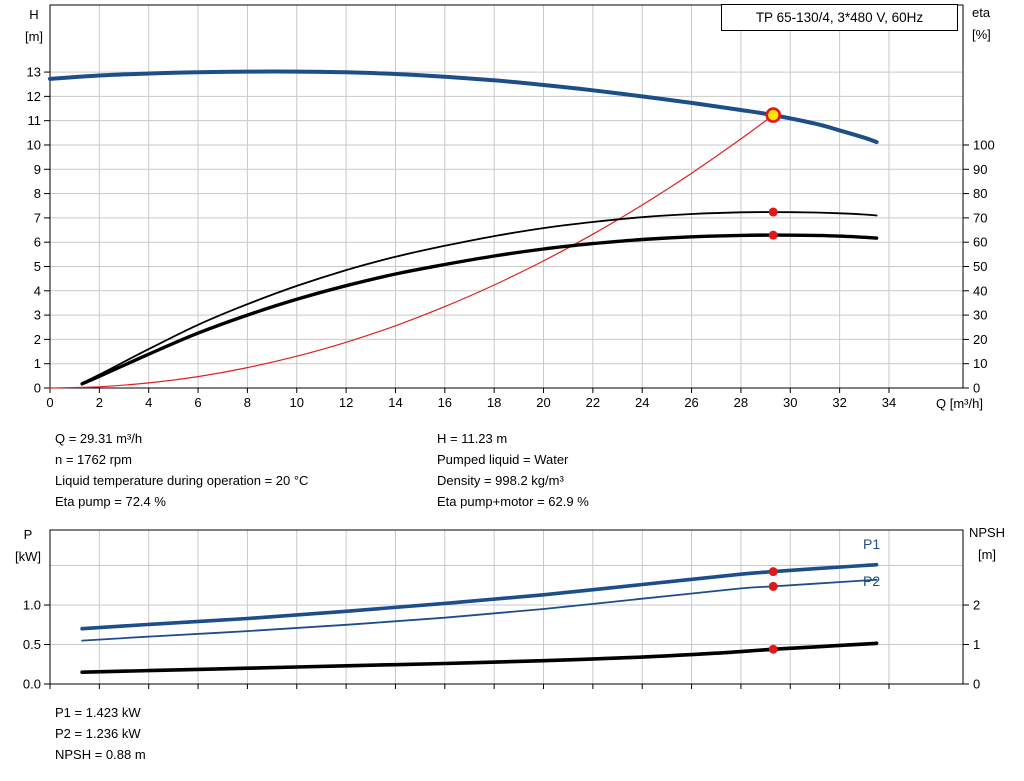 This screenshot has height=781, width=1024. Describe the element at coordinates (980, 169) in the screenshot. I see `y-right-tick-label: 90` at that location.